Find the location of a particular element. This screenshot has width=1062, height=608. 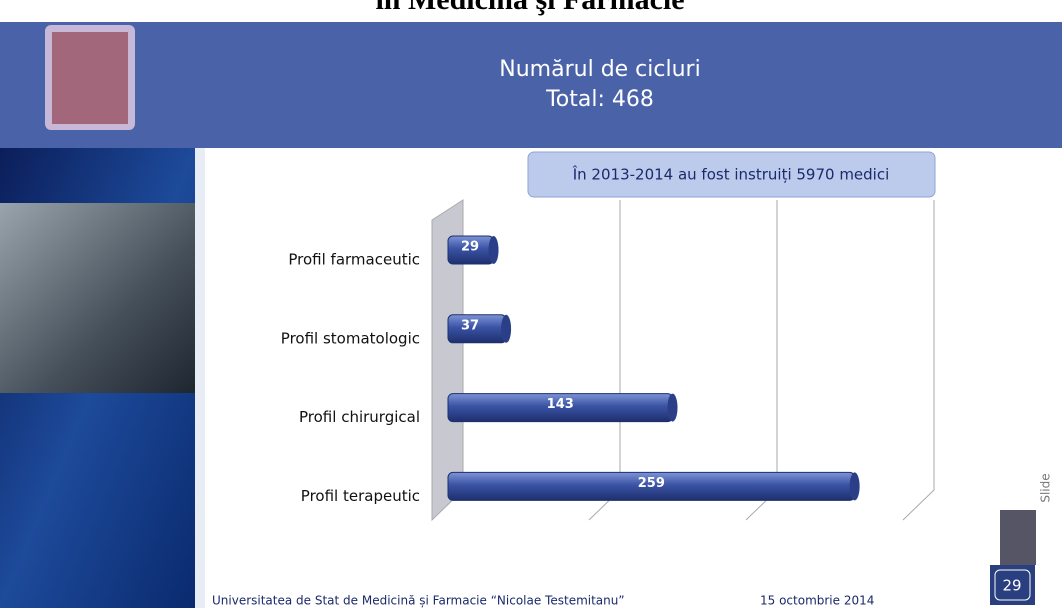

value-label: 29 is located at coordinates (470, 247).